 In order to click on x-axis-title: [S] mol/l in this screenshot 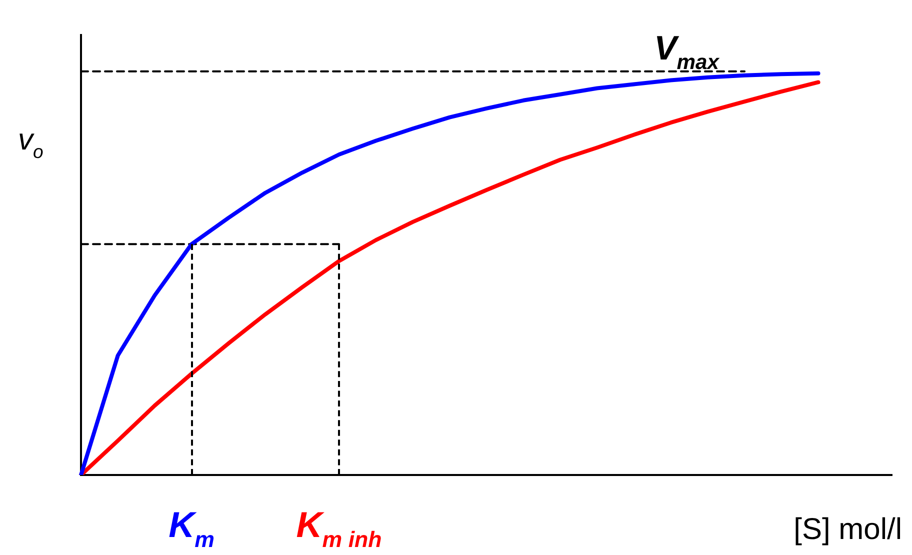, I will do `click(848, 529)`.